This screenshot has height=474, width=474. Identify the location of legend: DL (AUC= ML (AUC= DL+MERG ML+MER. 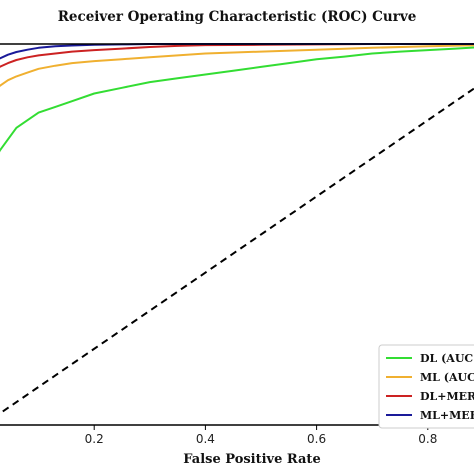
(426, 386).